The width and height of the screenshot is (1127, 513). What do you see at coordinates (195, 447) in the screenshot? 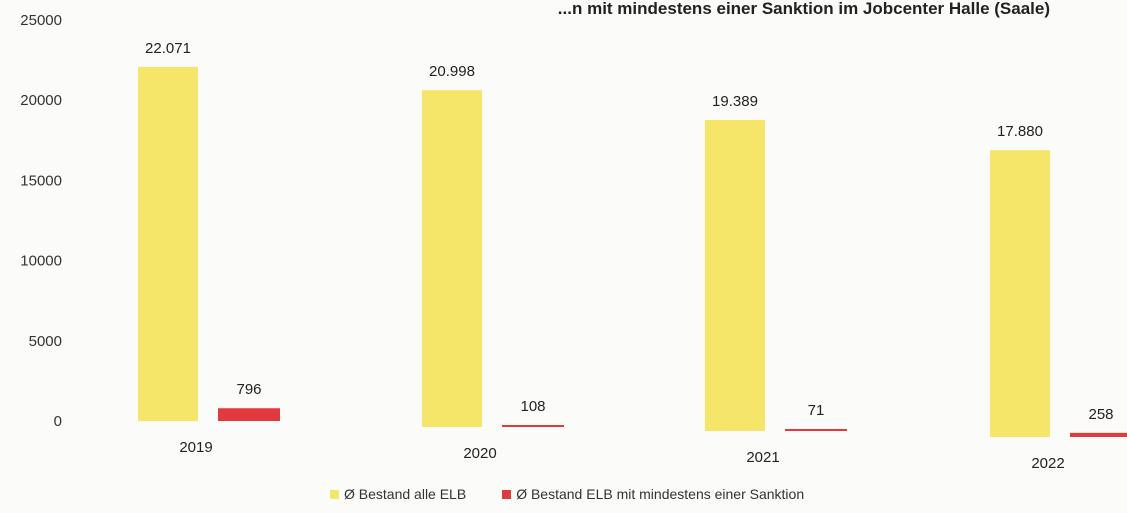
I see `x-category-label-2019: 2019` at bounding box center [195, 447].